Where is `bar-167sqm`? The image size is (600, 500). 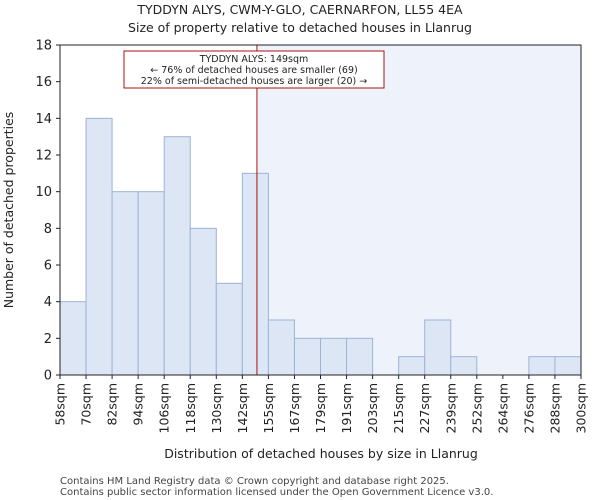 bar-167sqm is located at coordinates (307, 356).